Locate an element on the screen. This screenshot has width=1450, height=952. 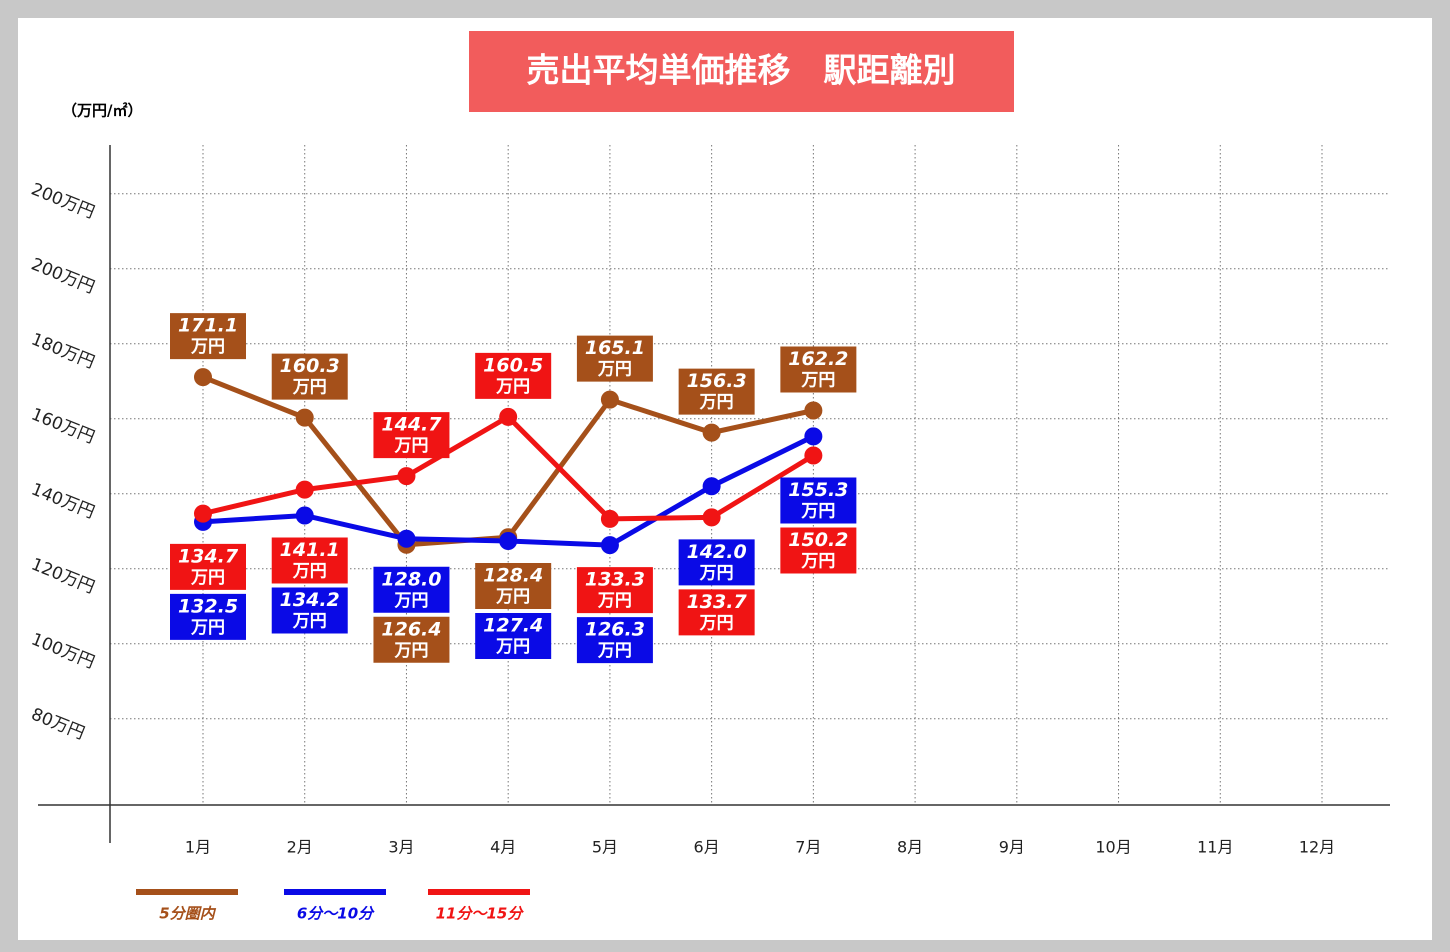
x-tick-label: 6月 is located at coordinates (707, 847).